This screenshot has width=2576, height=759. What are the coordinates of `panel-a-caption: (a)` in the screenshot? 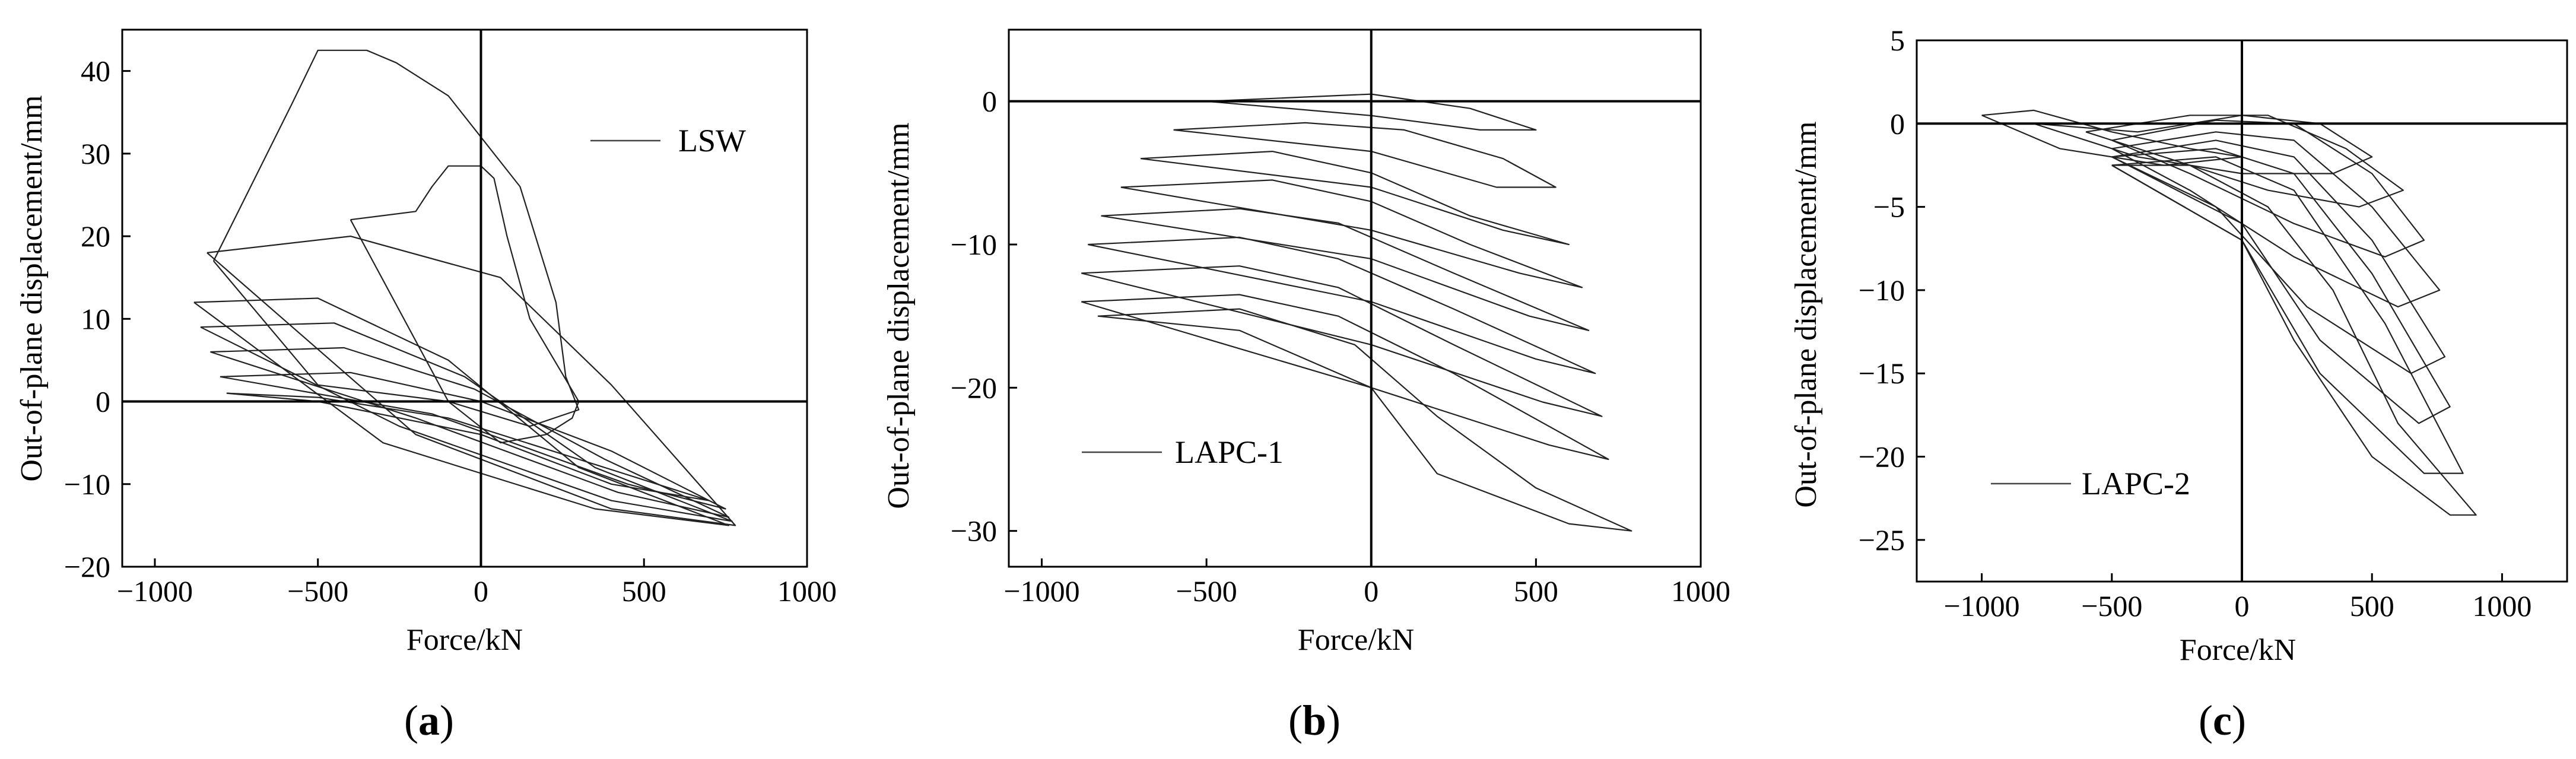 It's located at (429, 720).